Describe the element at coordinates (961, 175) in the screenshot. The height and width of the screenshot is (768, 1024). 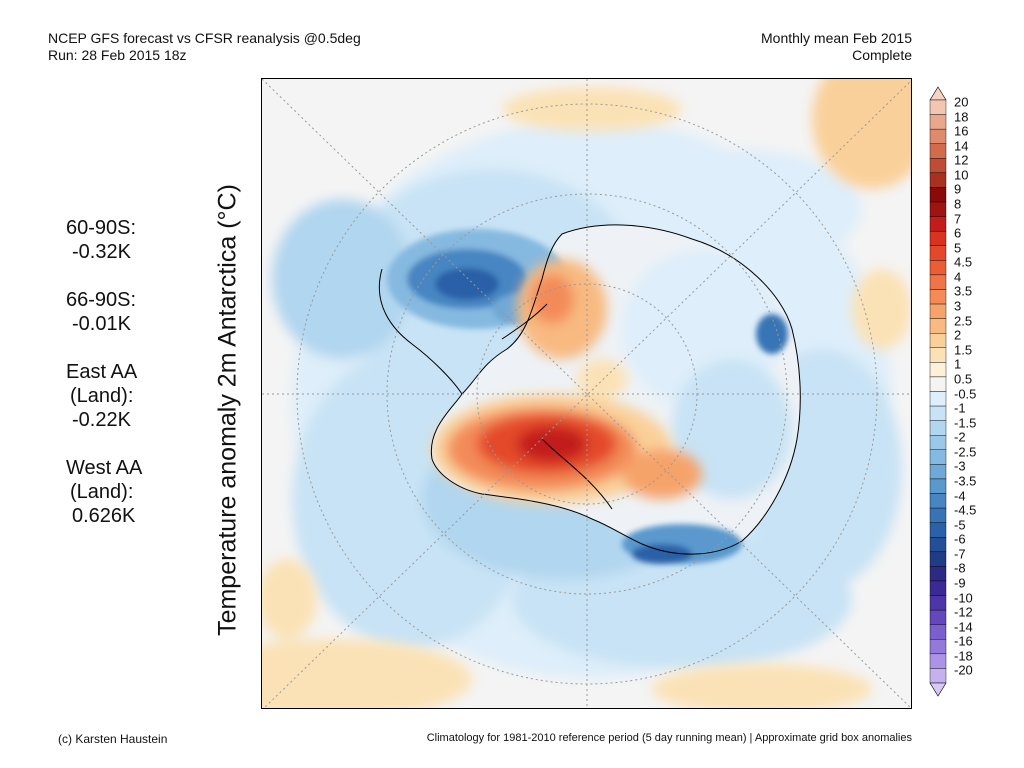
I see `colorbar-level-label: 10` at that location.